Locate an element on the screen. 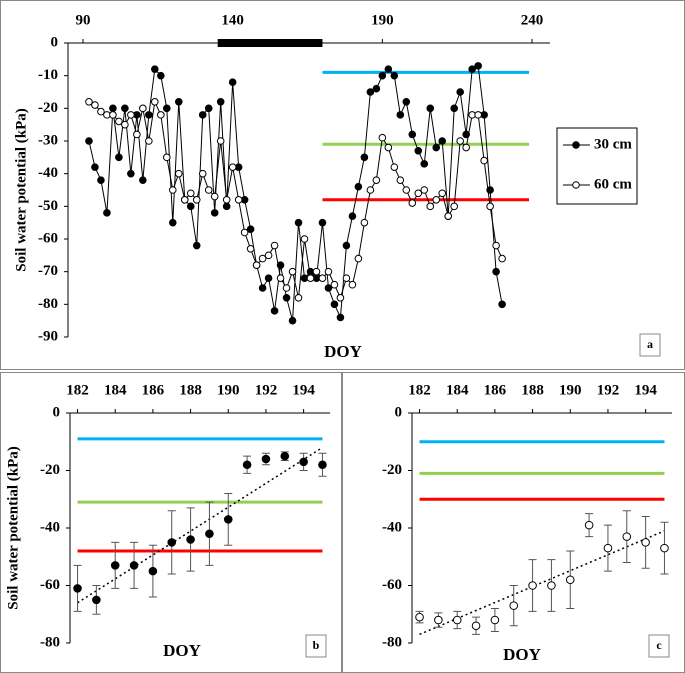 The width and height of the screenshot is (685, 673). x-tick-label: 192 is located at coordinates (266, 390).